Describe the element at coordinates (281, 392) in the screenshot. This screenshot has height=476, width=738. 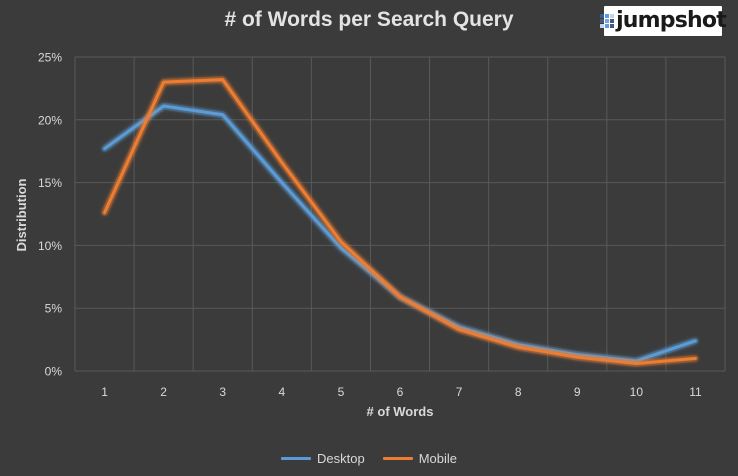
I see `x-tick-label: 4` at that location.